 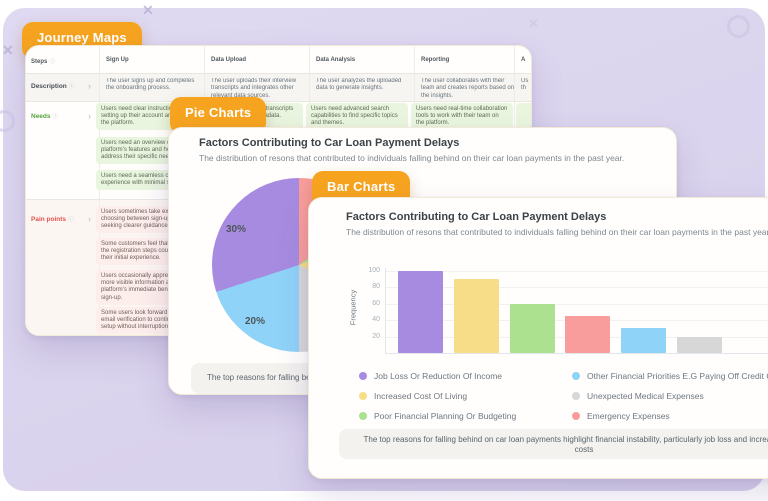 I want to click on legend-item: Increased Cost Of Living, so click(x=437, y=396).